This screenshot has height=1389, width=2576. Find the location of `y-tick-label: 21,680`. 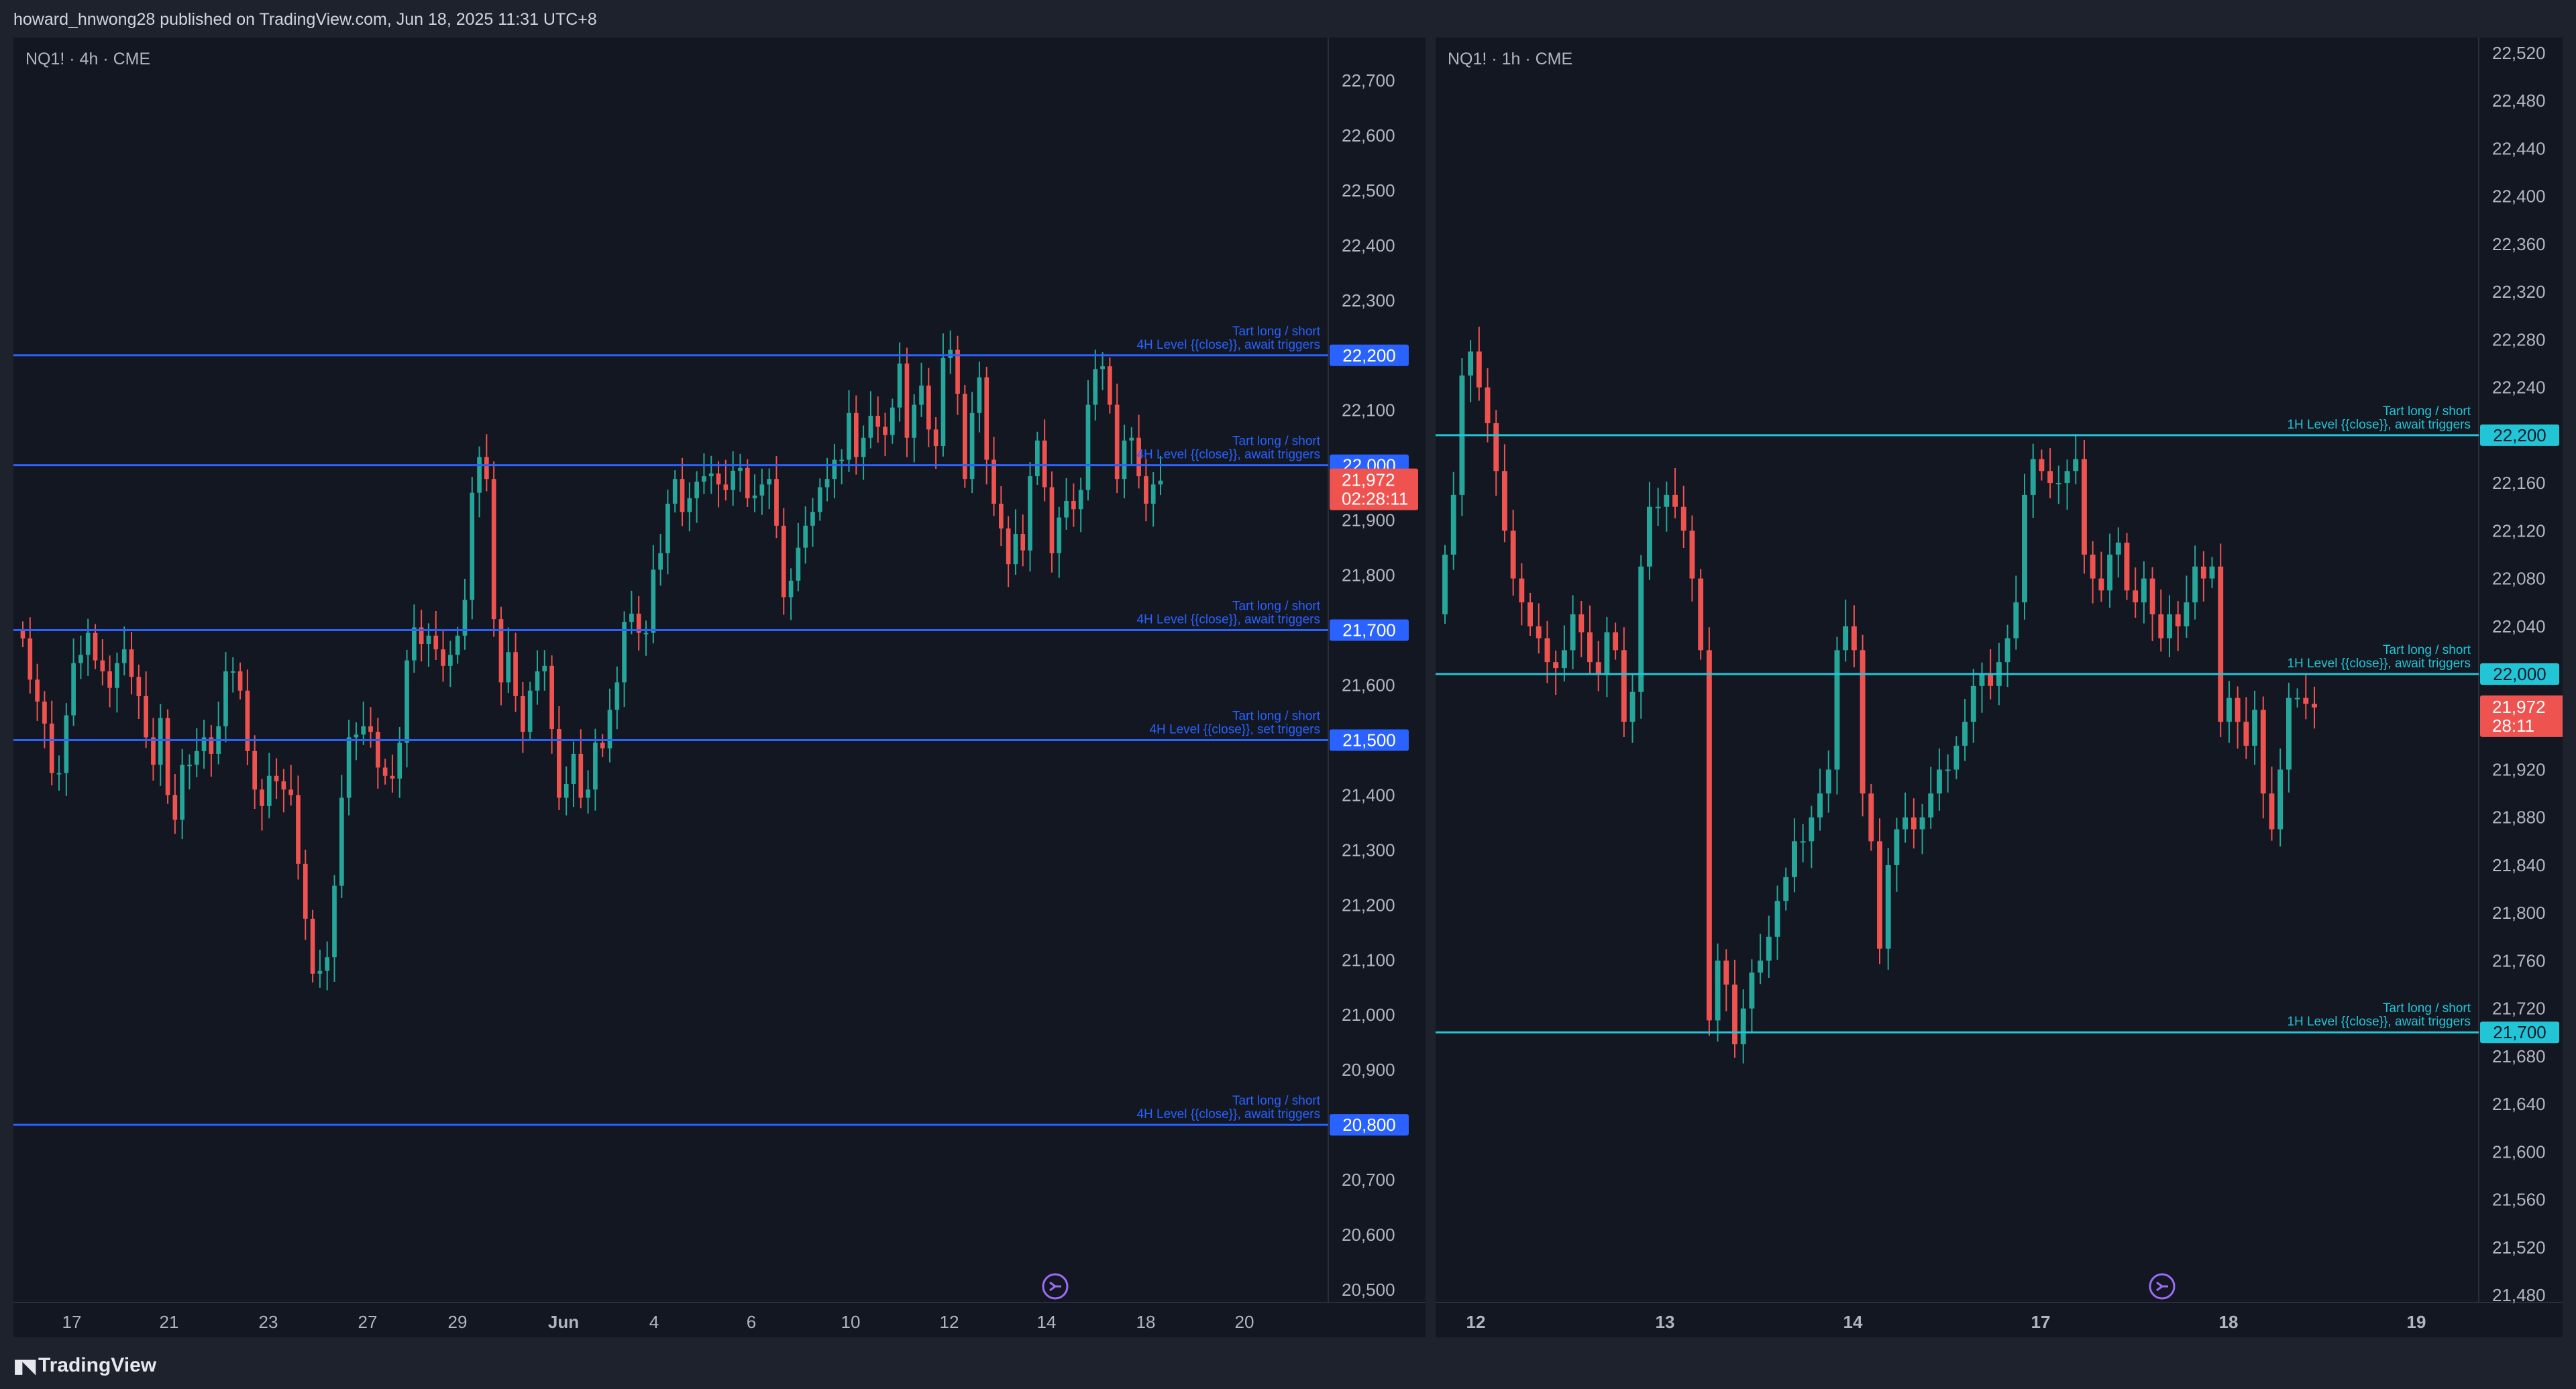

y-tick-label: 21,680 is located at coordinates (2519, 1056).